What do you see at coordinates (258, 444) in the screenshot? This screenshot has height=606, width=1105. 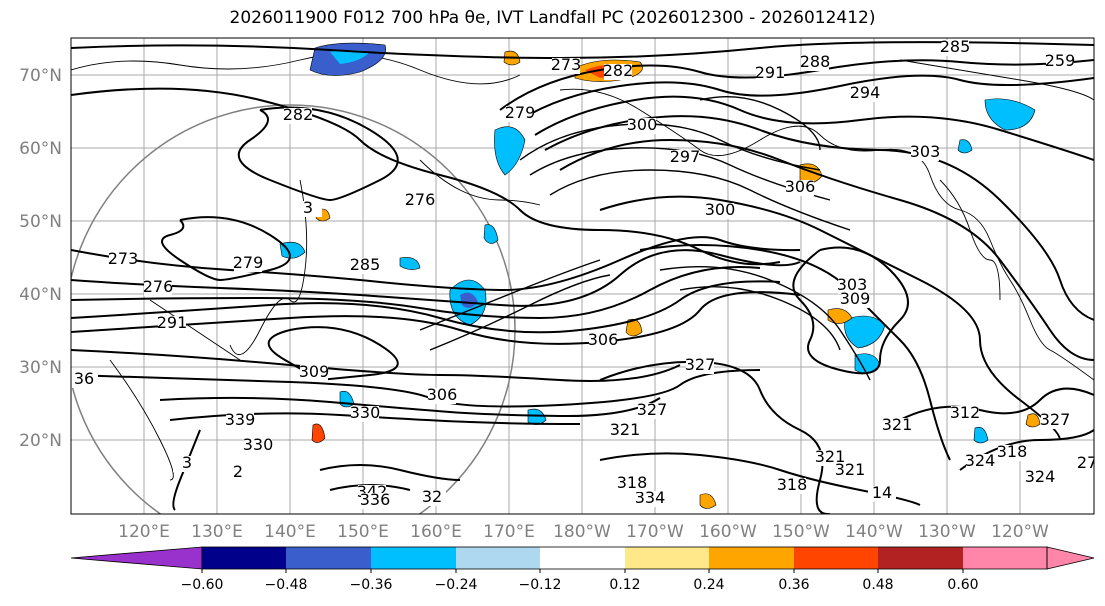 I see `contour-label: 330` at bounding box center [258, 444].